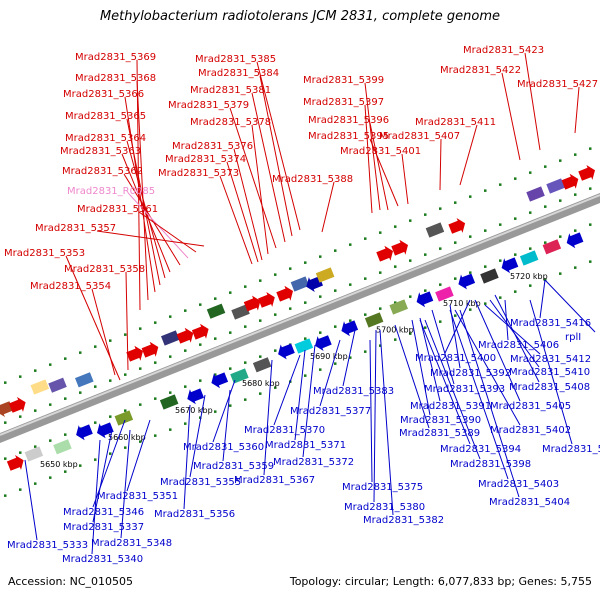 The height and width of the screenshot is (600, 600). I want to click on top-gene-label: Mrad2831_5411, so click(455, 122).